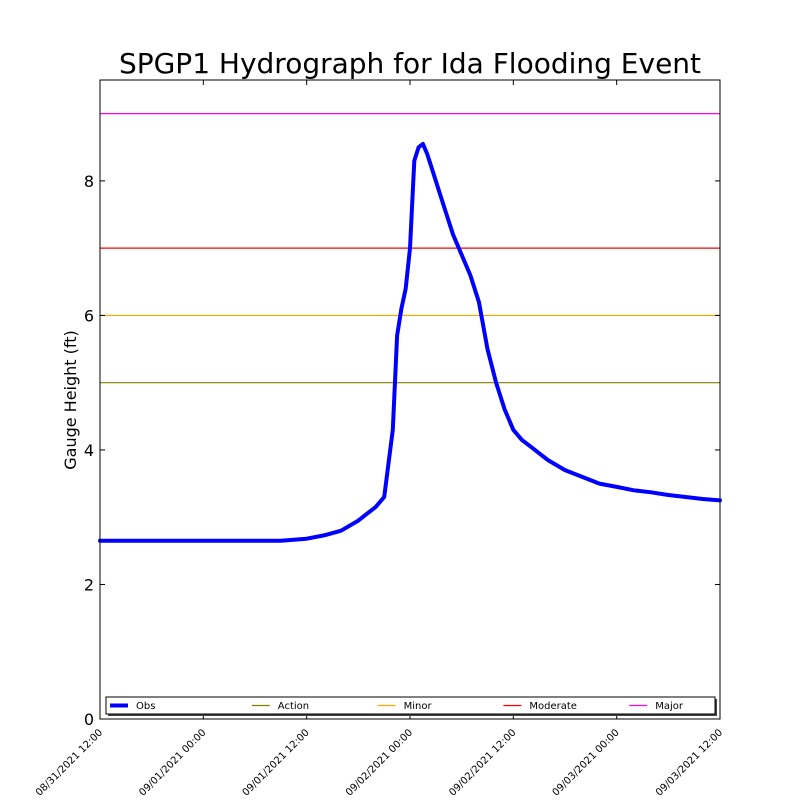 This screenshot has height=800, width=800. What do you see at coordinates (689, 762) in the screenshot?
I see `x-tick-label: 09/03/2021 12:00` at bounding box center [689, 762].